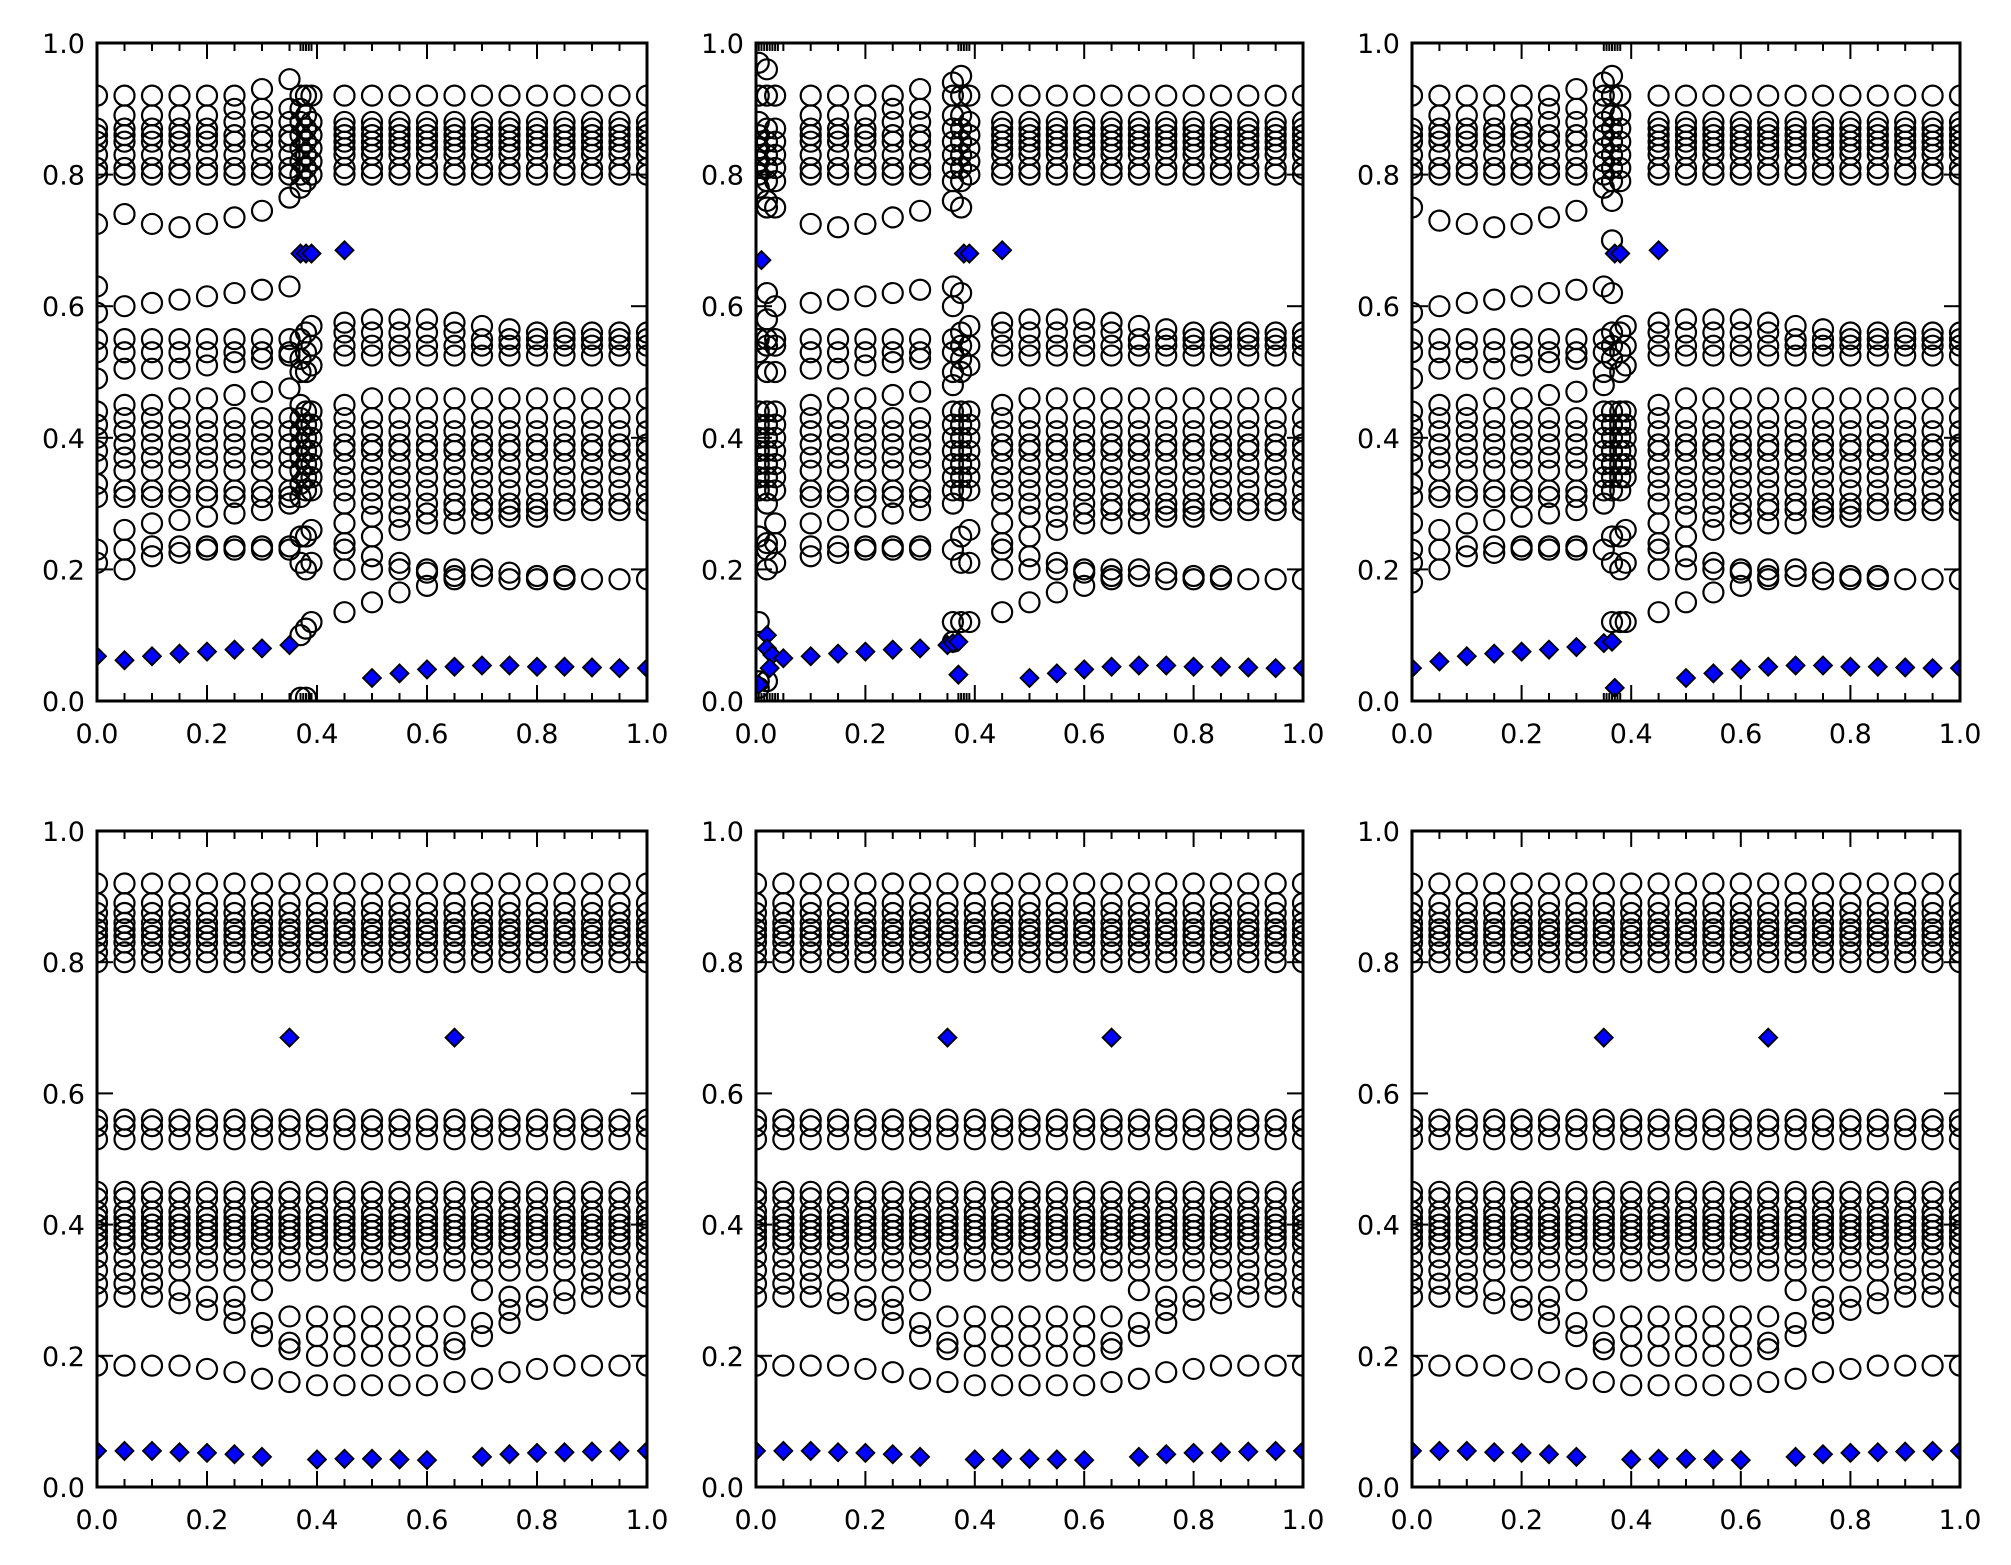 The height and width of the screenshot is (1565, 2011). What do you see at coordinates (207, 734) in the screenshot?
I see `x-tick-label: 0.2` at bounding box center [207, 734].